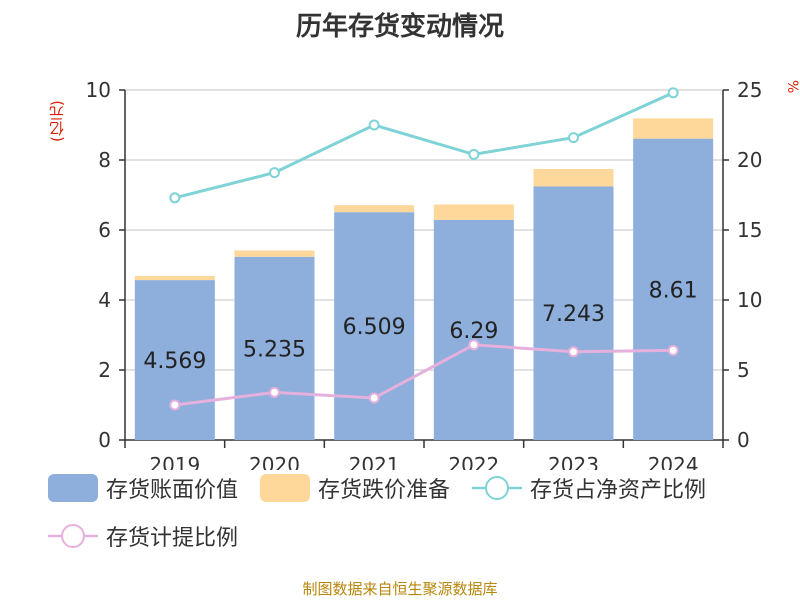 The height and width of the screenshot is (600, 800). I want to click on legend-item: 存货占净资产比例, so click(589, 488).